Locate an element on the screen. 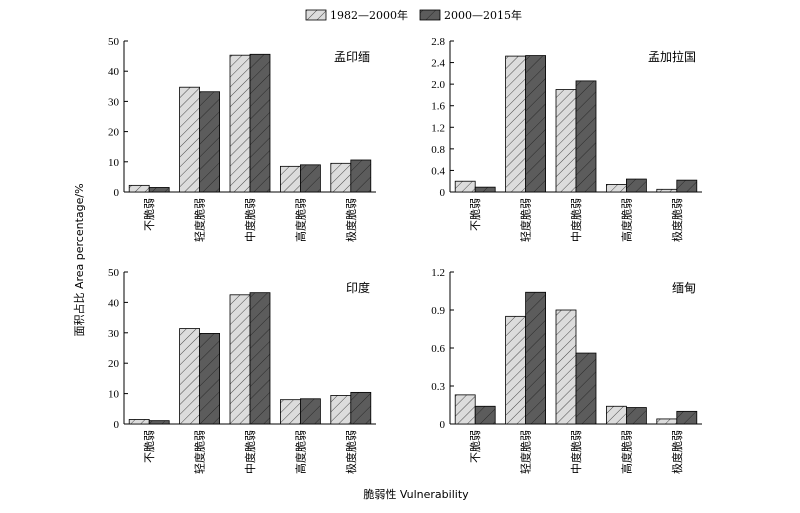 Image resolution: width=800 pixels, height=513 pixels. legend-swatch-series1 is located at coordinates (316, 15).